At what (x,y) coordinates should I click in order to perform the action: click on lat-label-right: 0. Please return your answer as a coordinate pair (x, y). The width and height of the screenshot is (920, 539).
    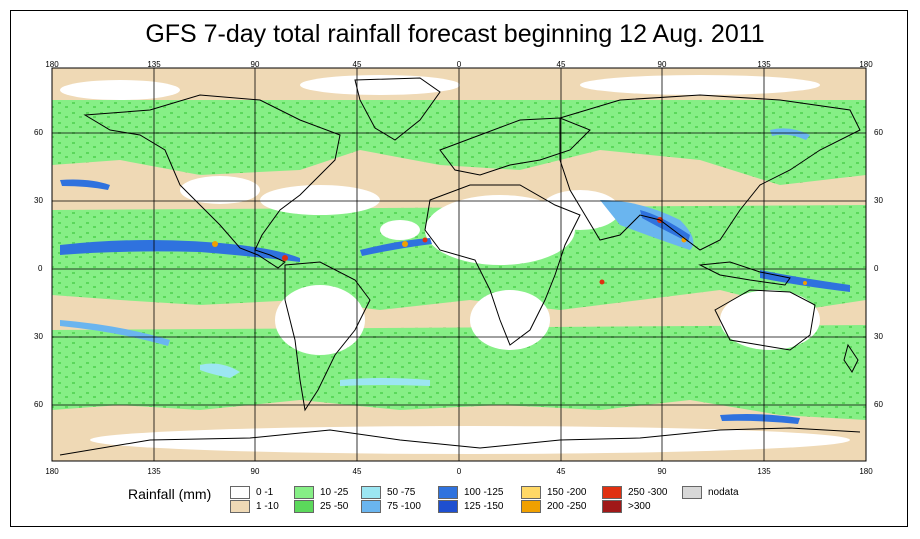
    Looking at the image, I should click on (876, 268).